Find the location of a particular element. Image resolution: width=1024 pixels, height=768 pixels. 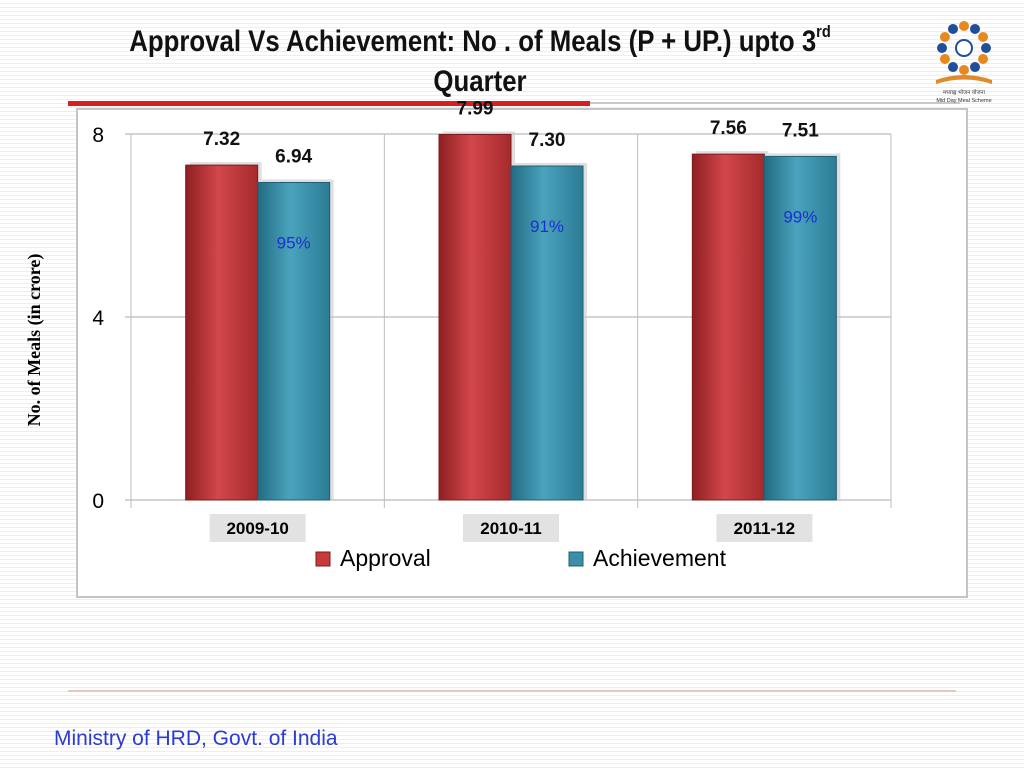

mid-day-meal-logo: मध्याह्न भोजन योजना Mid Day Meal Scheme is located at coordinates (964, 62).